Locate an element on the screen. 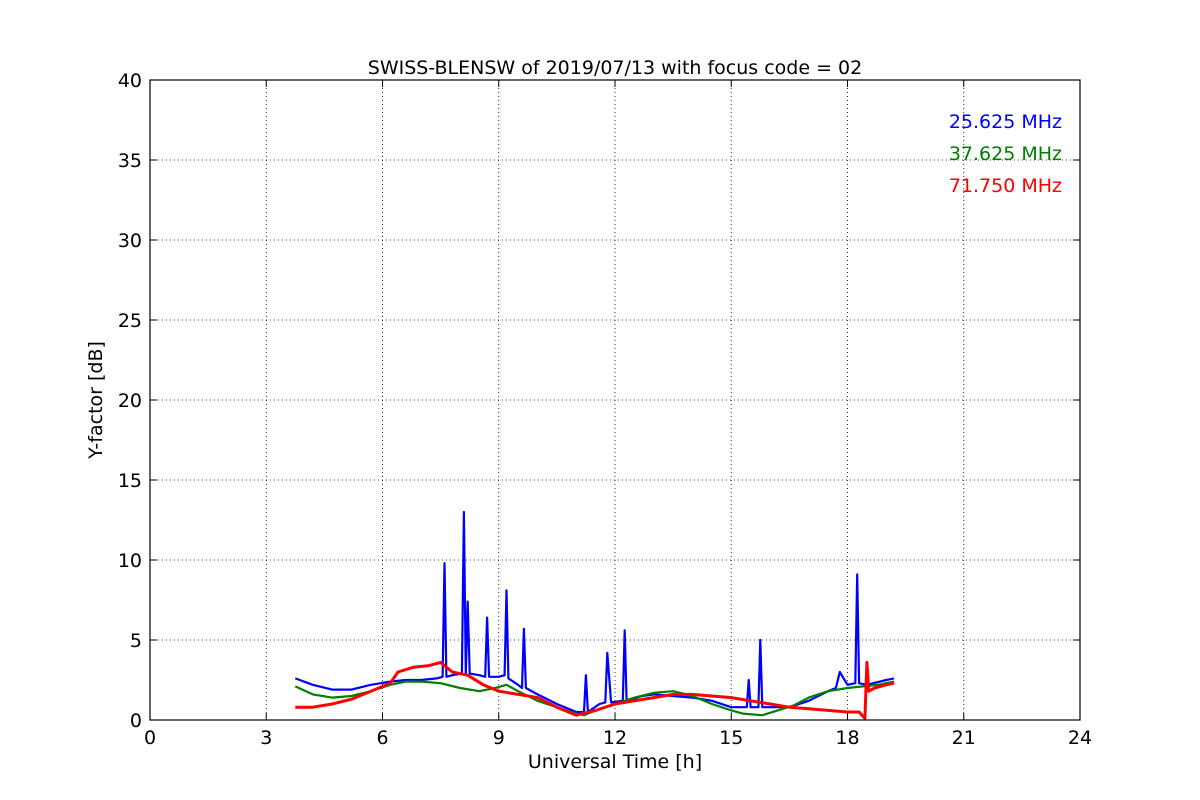 The width and height of the screenshot is (1200, 800). y-axis-label: Y-factor [dB] is located at coordinates (96, 400).